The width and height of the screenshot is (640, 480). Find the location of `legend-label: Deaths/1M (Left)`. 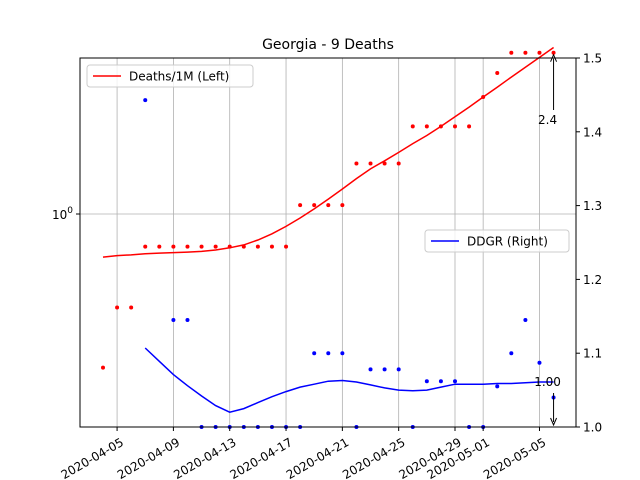

legend-label: Deaths/1M (Left) is located at coordinates (179, 77).